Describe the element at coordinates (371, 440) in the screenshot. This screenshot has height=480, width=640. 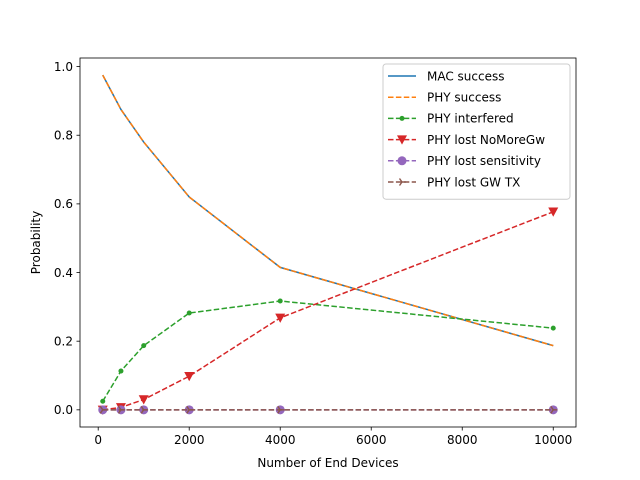
I see `x-tick-label: 6000` at that location.